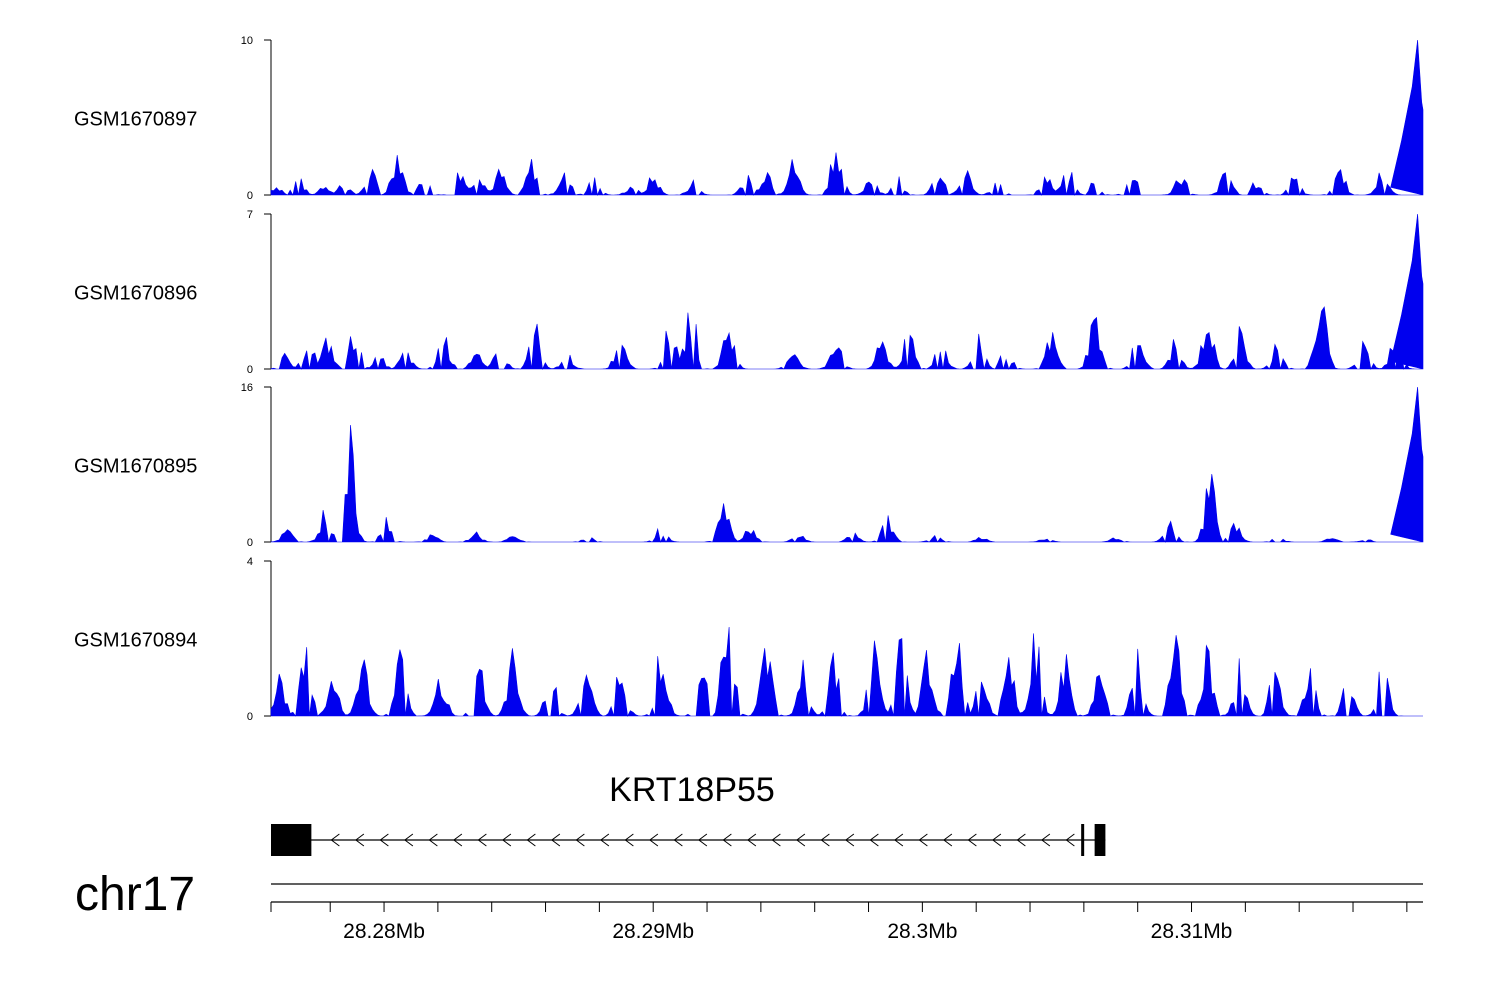 Image resolution: width=1500 pixels, height=985 pixels. Describe the element at coordinates (692, 790) in the screenshot. I see `gene-name-label: KRT18P55` at that location.